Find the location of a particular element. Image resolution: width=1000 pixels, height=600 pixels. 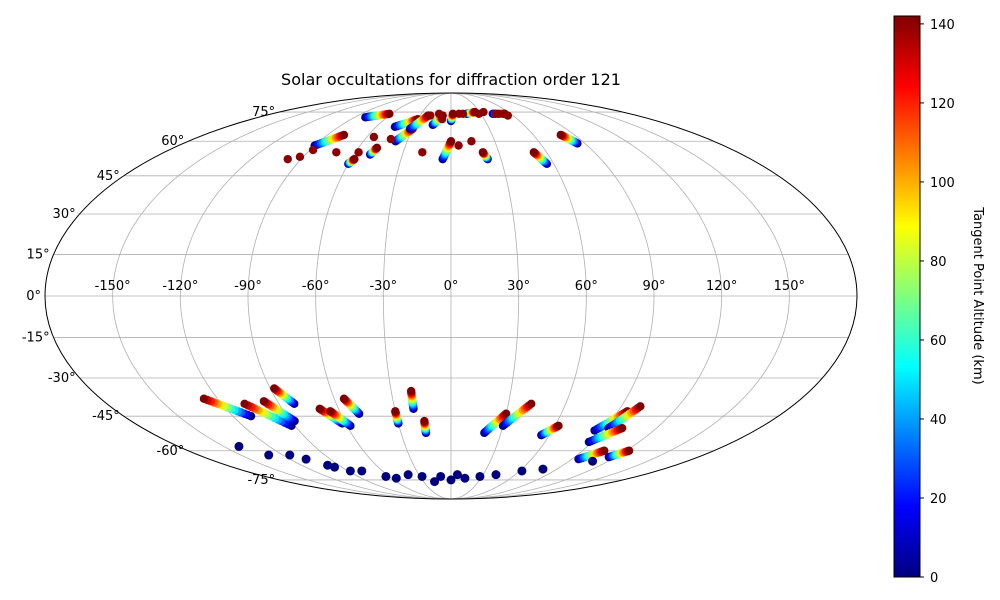

colorbar-tick-label: 140 is located at coordinates (942, 25).